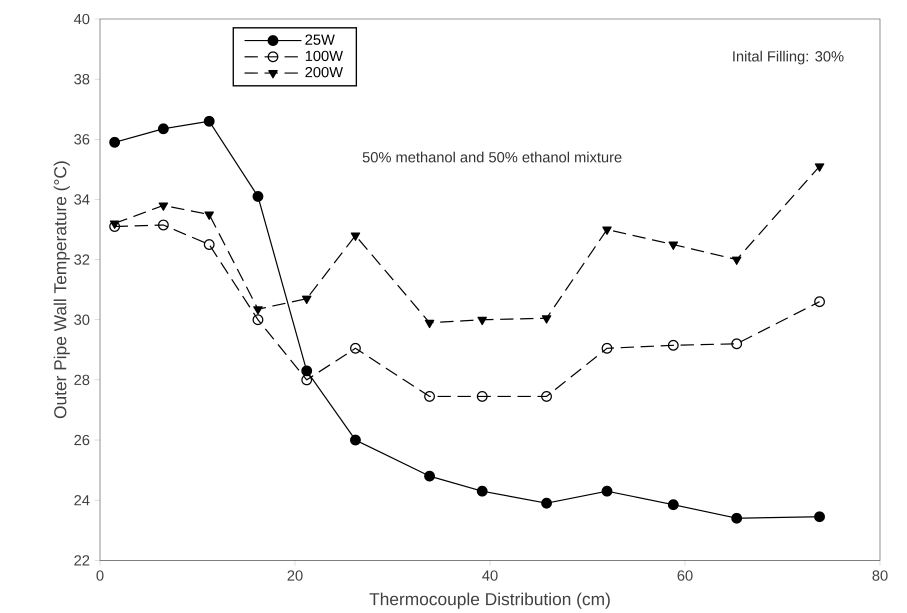  Describe the element at coordinates (82, 379) in the screenshot. I see `y-tick-label: 28` at that location.